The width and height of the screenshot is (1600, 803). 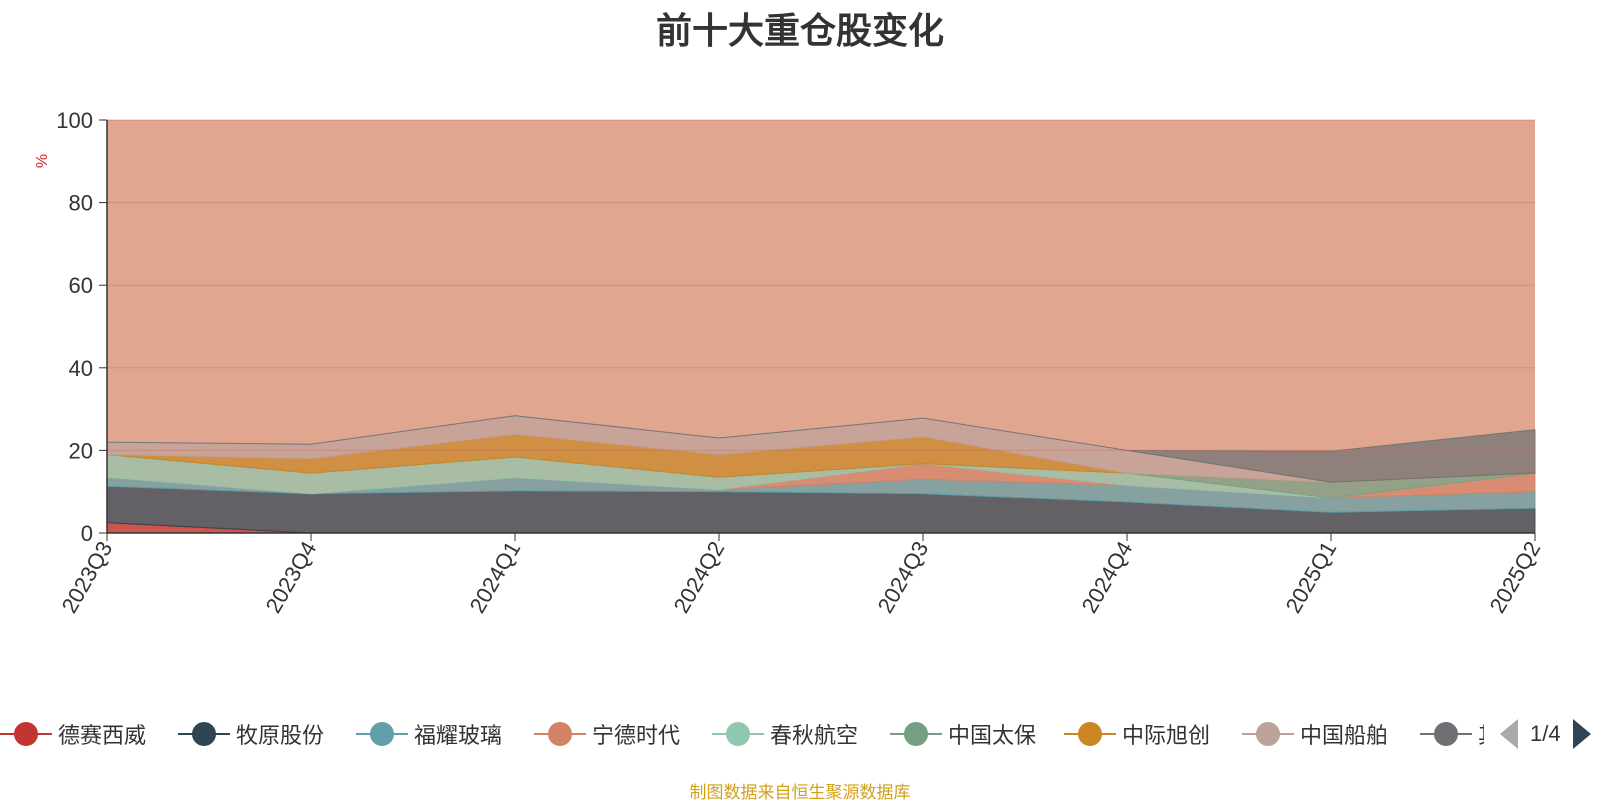 I want to click on x-tick-label: 2024Q2, so click(x=699, y=577).